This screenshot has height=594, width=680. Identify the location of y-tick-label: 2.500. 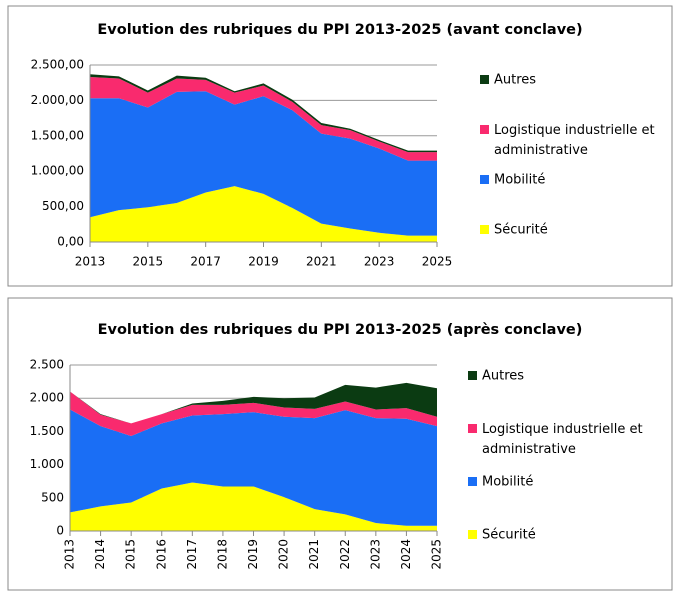
(47, 365).